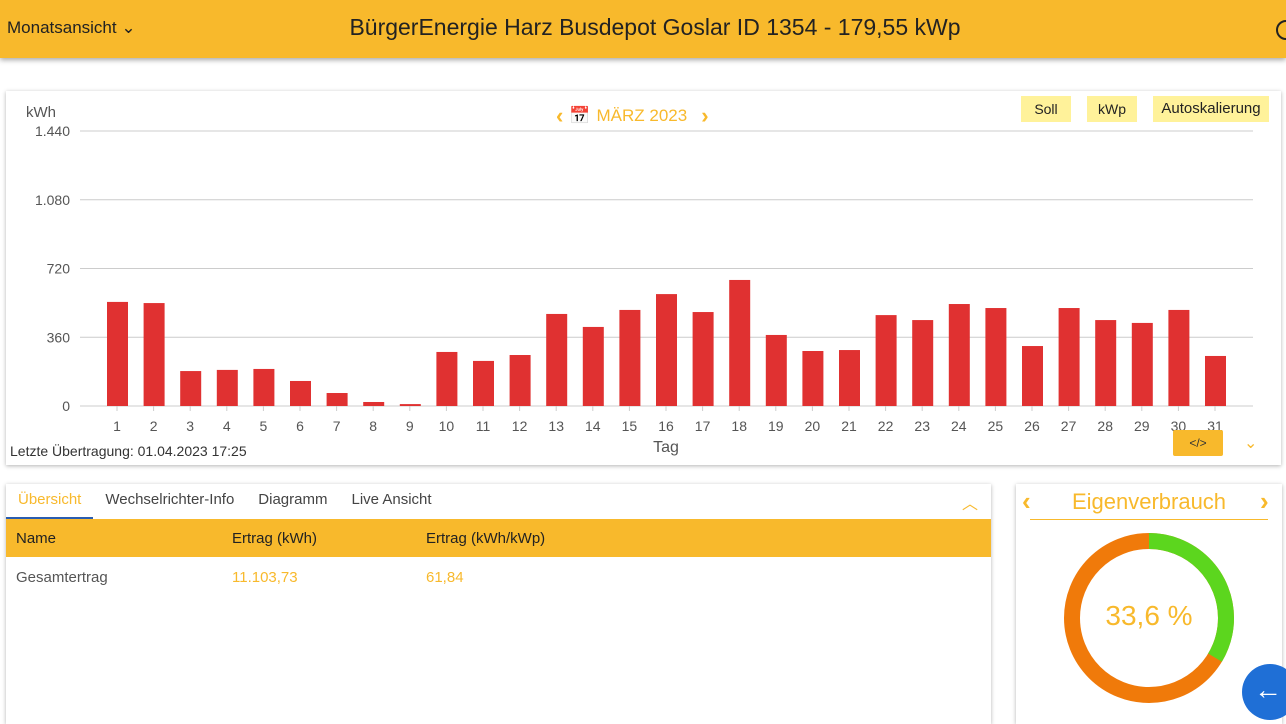  Describe the element at coordinates (580, 115) in the screenshot. I see `calendar-icon: 📅` at that location.